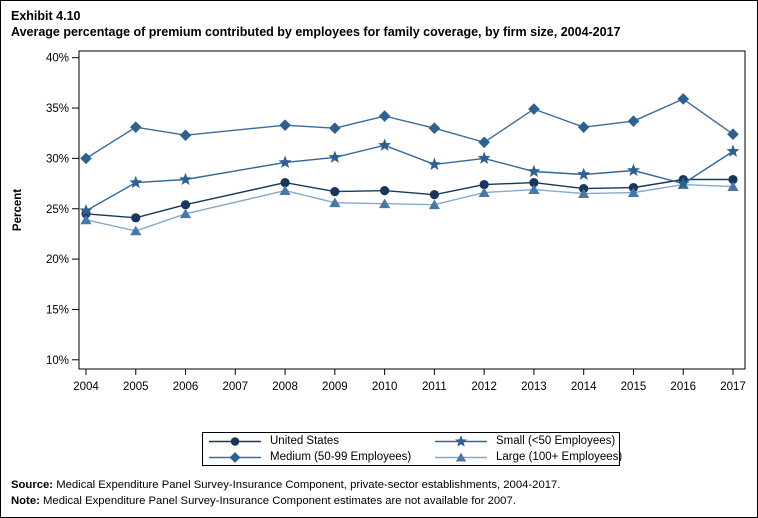 The width and height of the screenshot is (758, 518). What do you see at coordinates (461, 456) in the screenshot?
I see `triangle-icon` at bounding box center [461, 456].